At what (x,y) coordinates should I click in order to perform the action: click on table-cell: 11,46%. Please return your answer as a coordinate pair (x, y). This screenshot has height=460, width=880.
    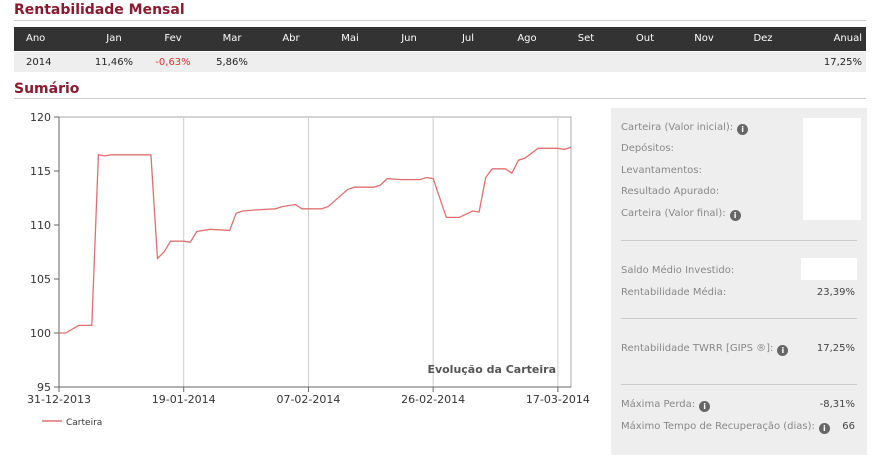
    Looking at the image, I should click on (114, 62).